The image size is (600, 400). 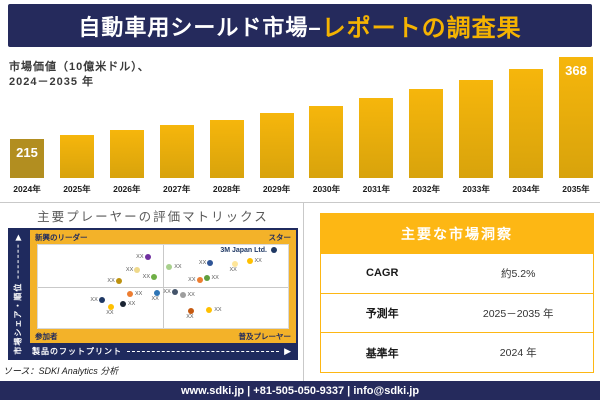 What do you see at coordinates (200, 27) in the screenshot?
I see `page-title-white: 自動車用シールド市場–` at bounding box center [200, 27].